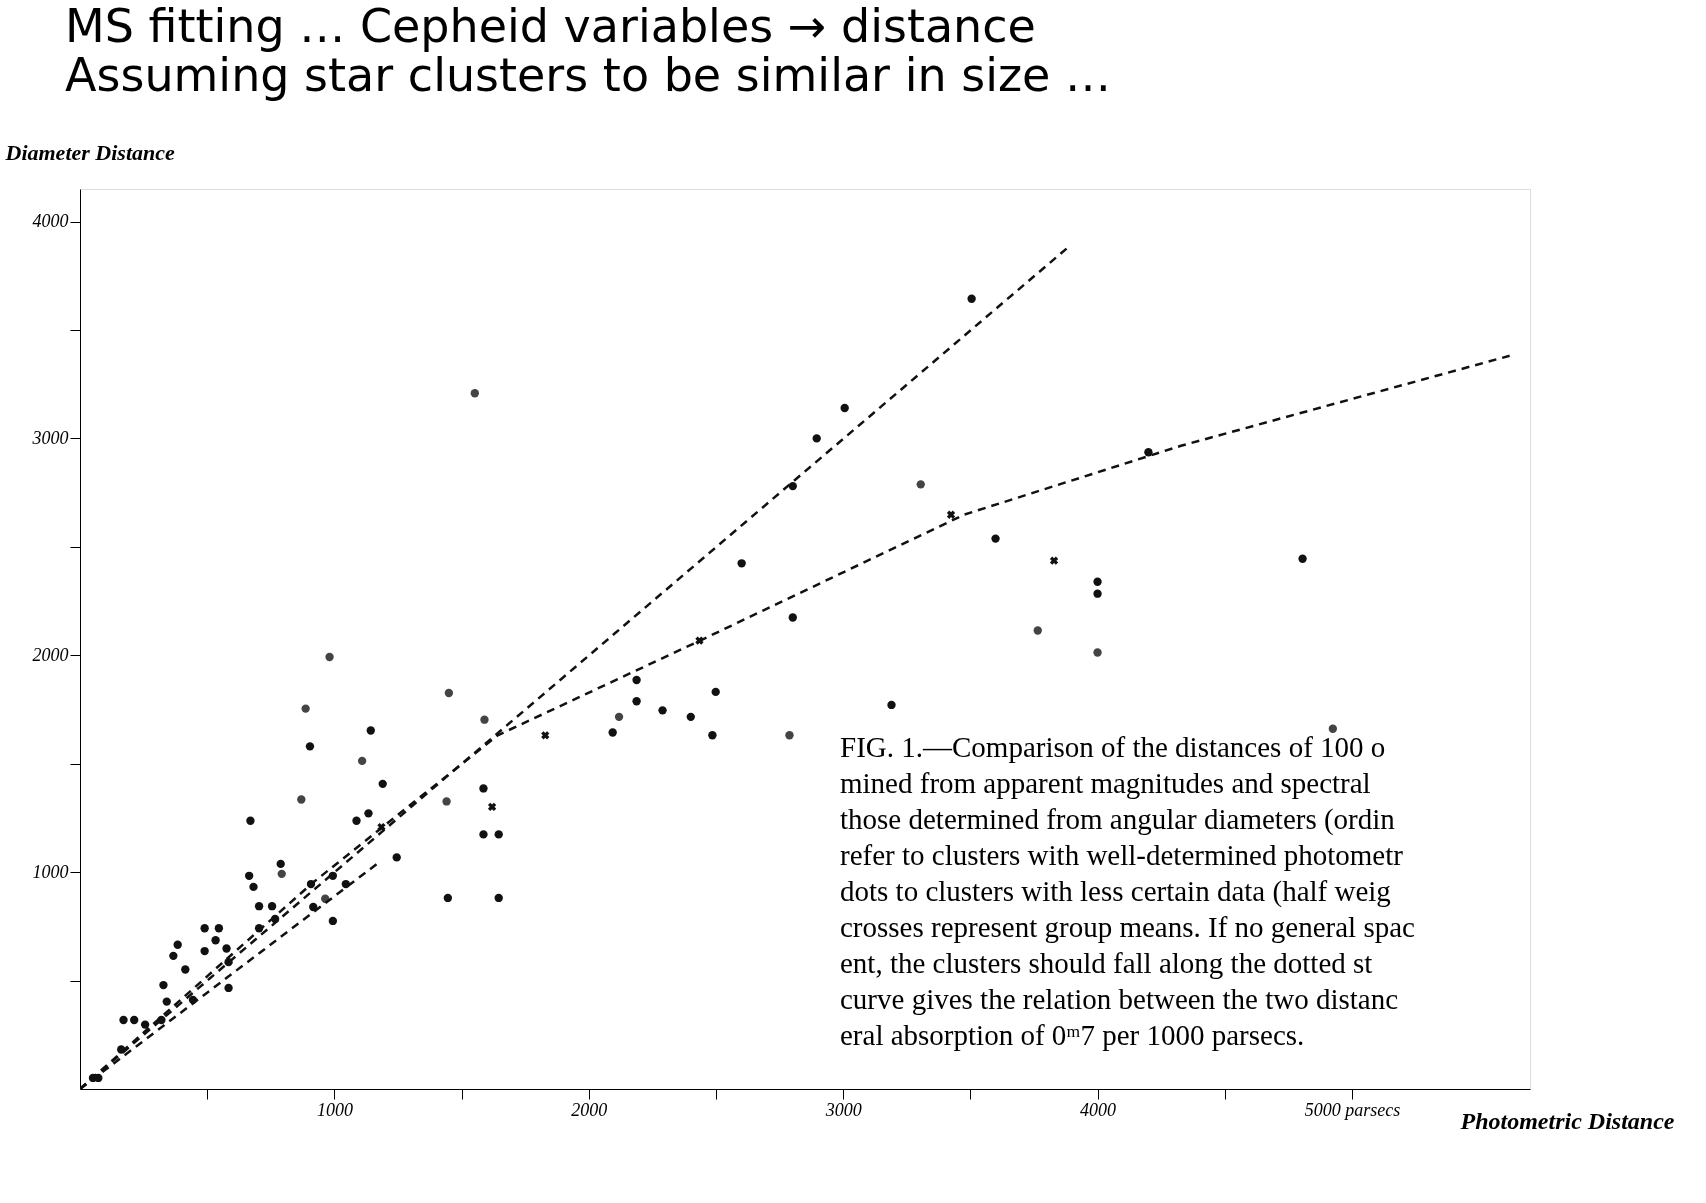 This screenshot has height=1203, width=1706. Describe the element at coordinates (1127, 891) in the screenshot. I see `text: FIG. 1.—Comparison of the distances of 100 o mined from apparent magnitudes and spectral those determined from angular diameters (ordin refer to clusters with well-determined photometr dots to clusters with less certain data (half weig crosses represent group means. If no general spac ent, the clusters should fall along the dotted st curve gives the relation between the two distanc eral absorption of 0ᵐ7 per 1000 parsecs.` at that location.